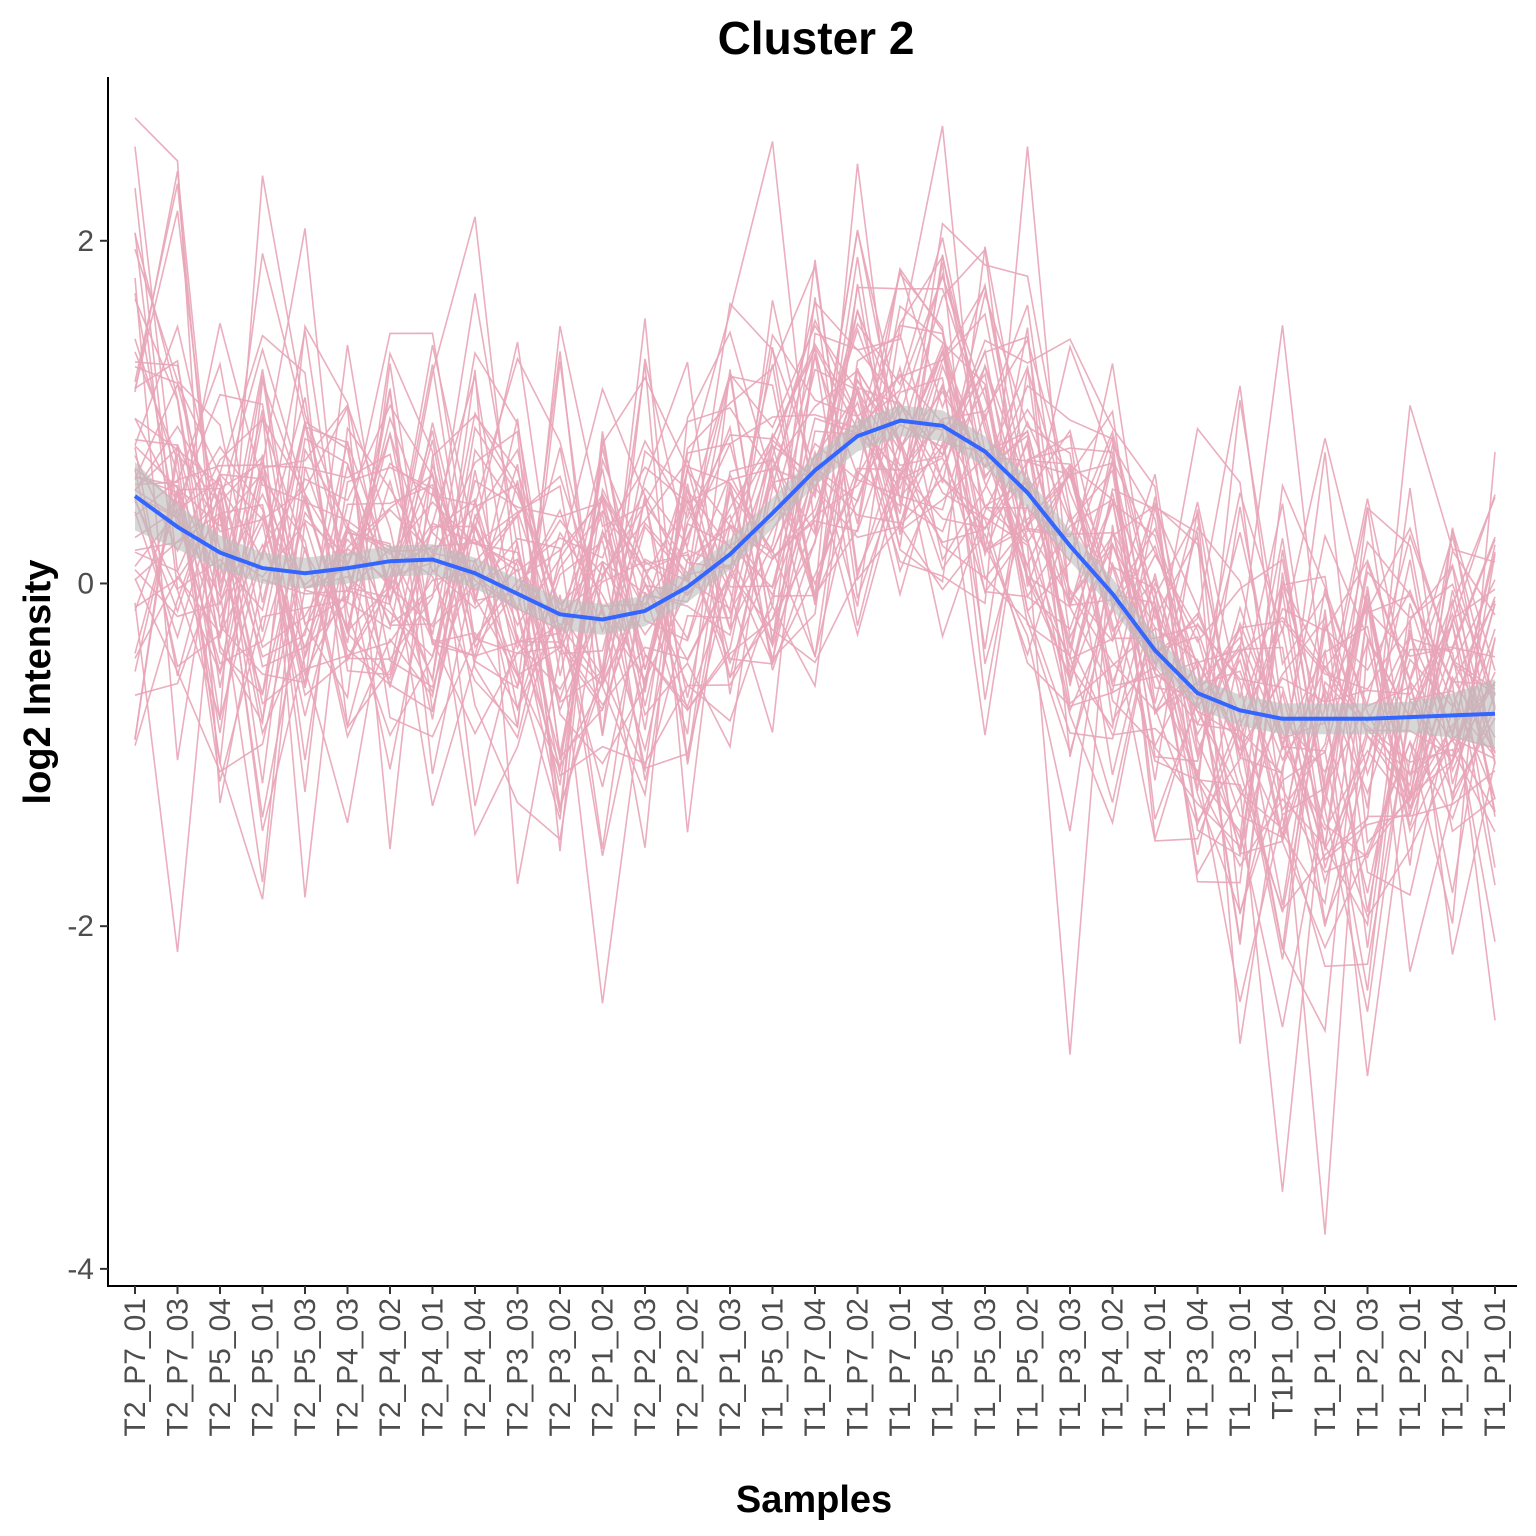  I want to click on x-tick-label: T1_P7_04, so click(815, 1367).